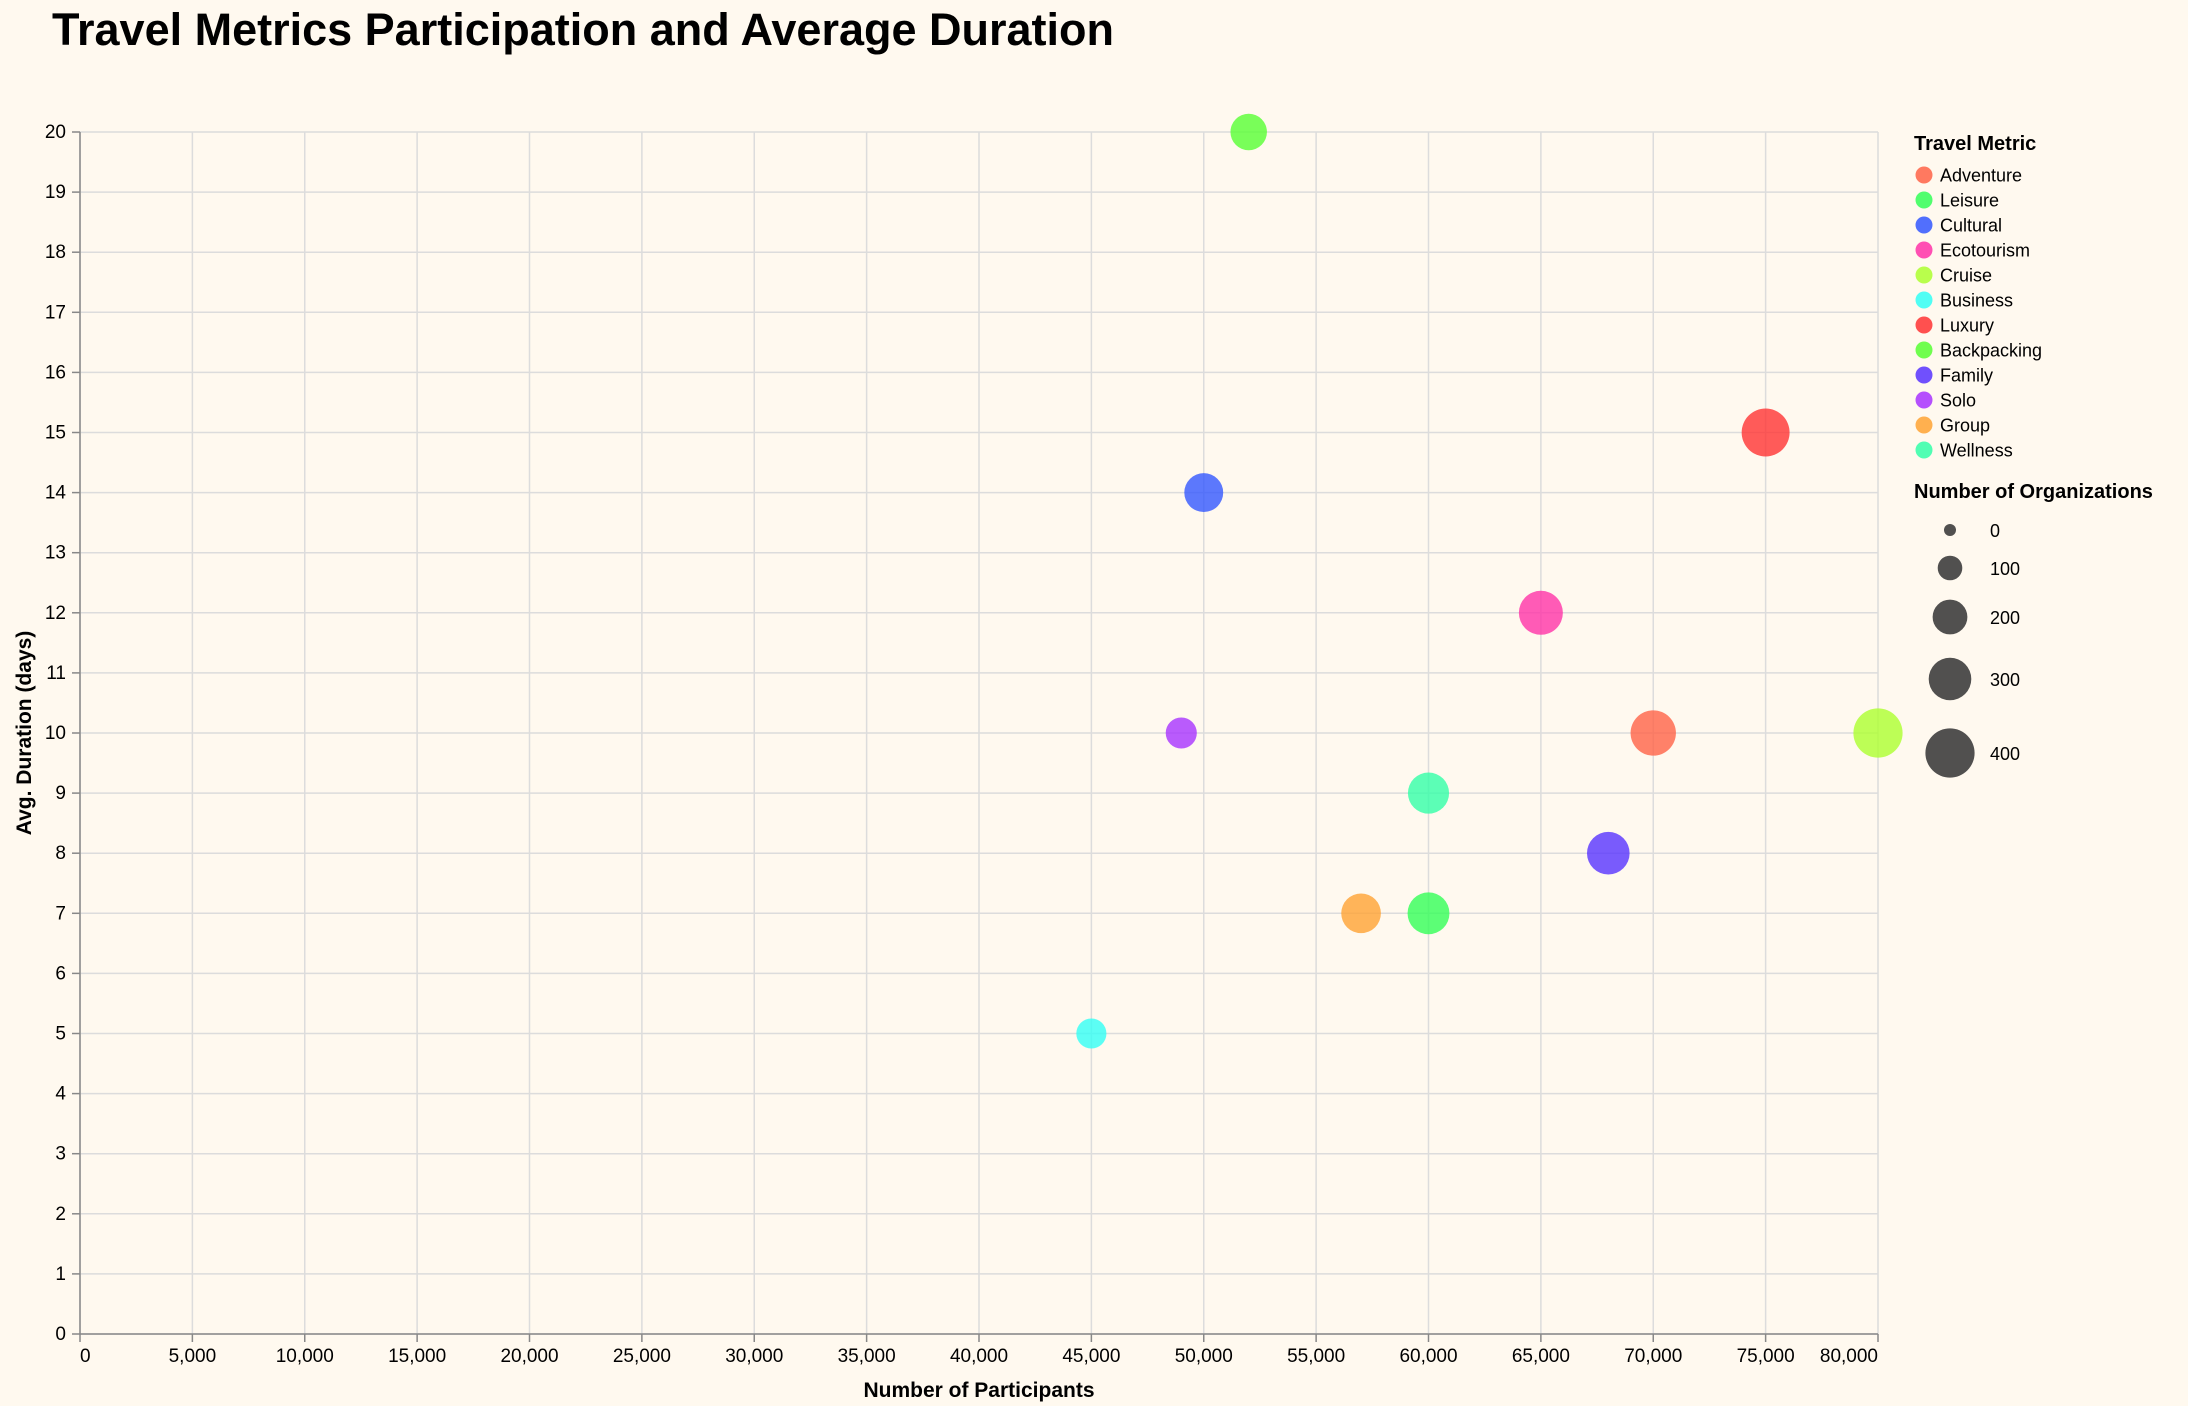  What do you see at coordinates (1361, 913) in the screenshot?
I see `data-point-group` at bounding box center [1361, 913].